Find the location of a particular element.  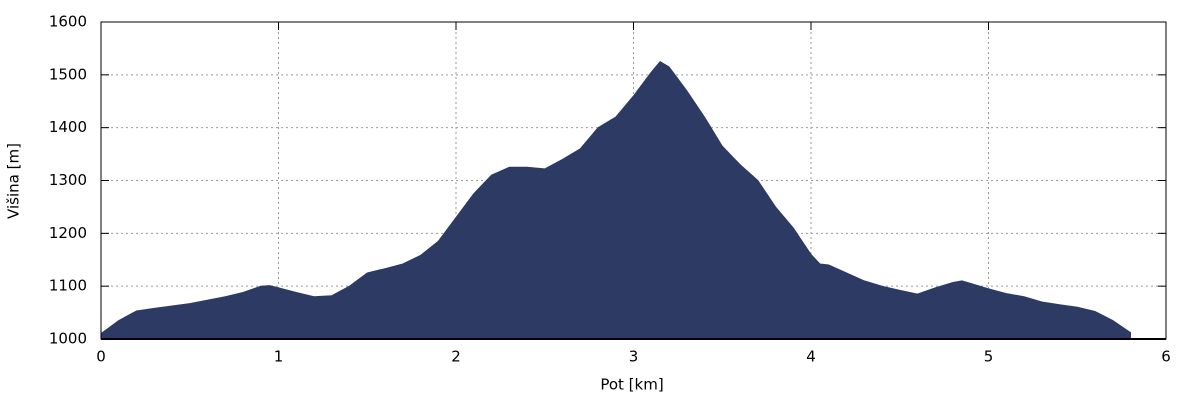

x-tick-label: 1 is located at coordinates (279, 357).